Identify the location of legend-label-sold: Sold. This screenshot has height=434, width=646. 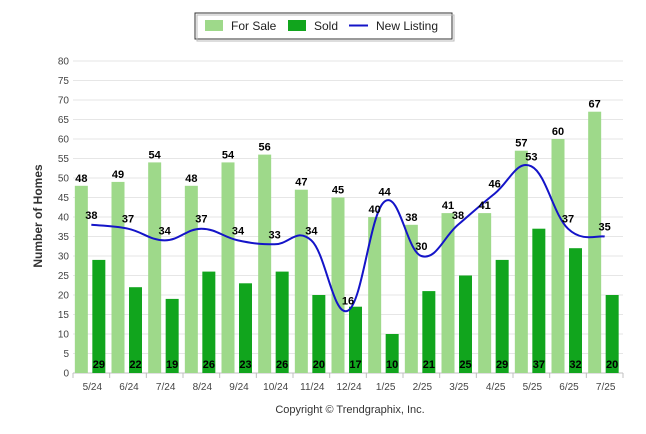
(326, 26).